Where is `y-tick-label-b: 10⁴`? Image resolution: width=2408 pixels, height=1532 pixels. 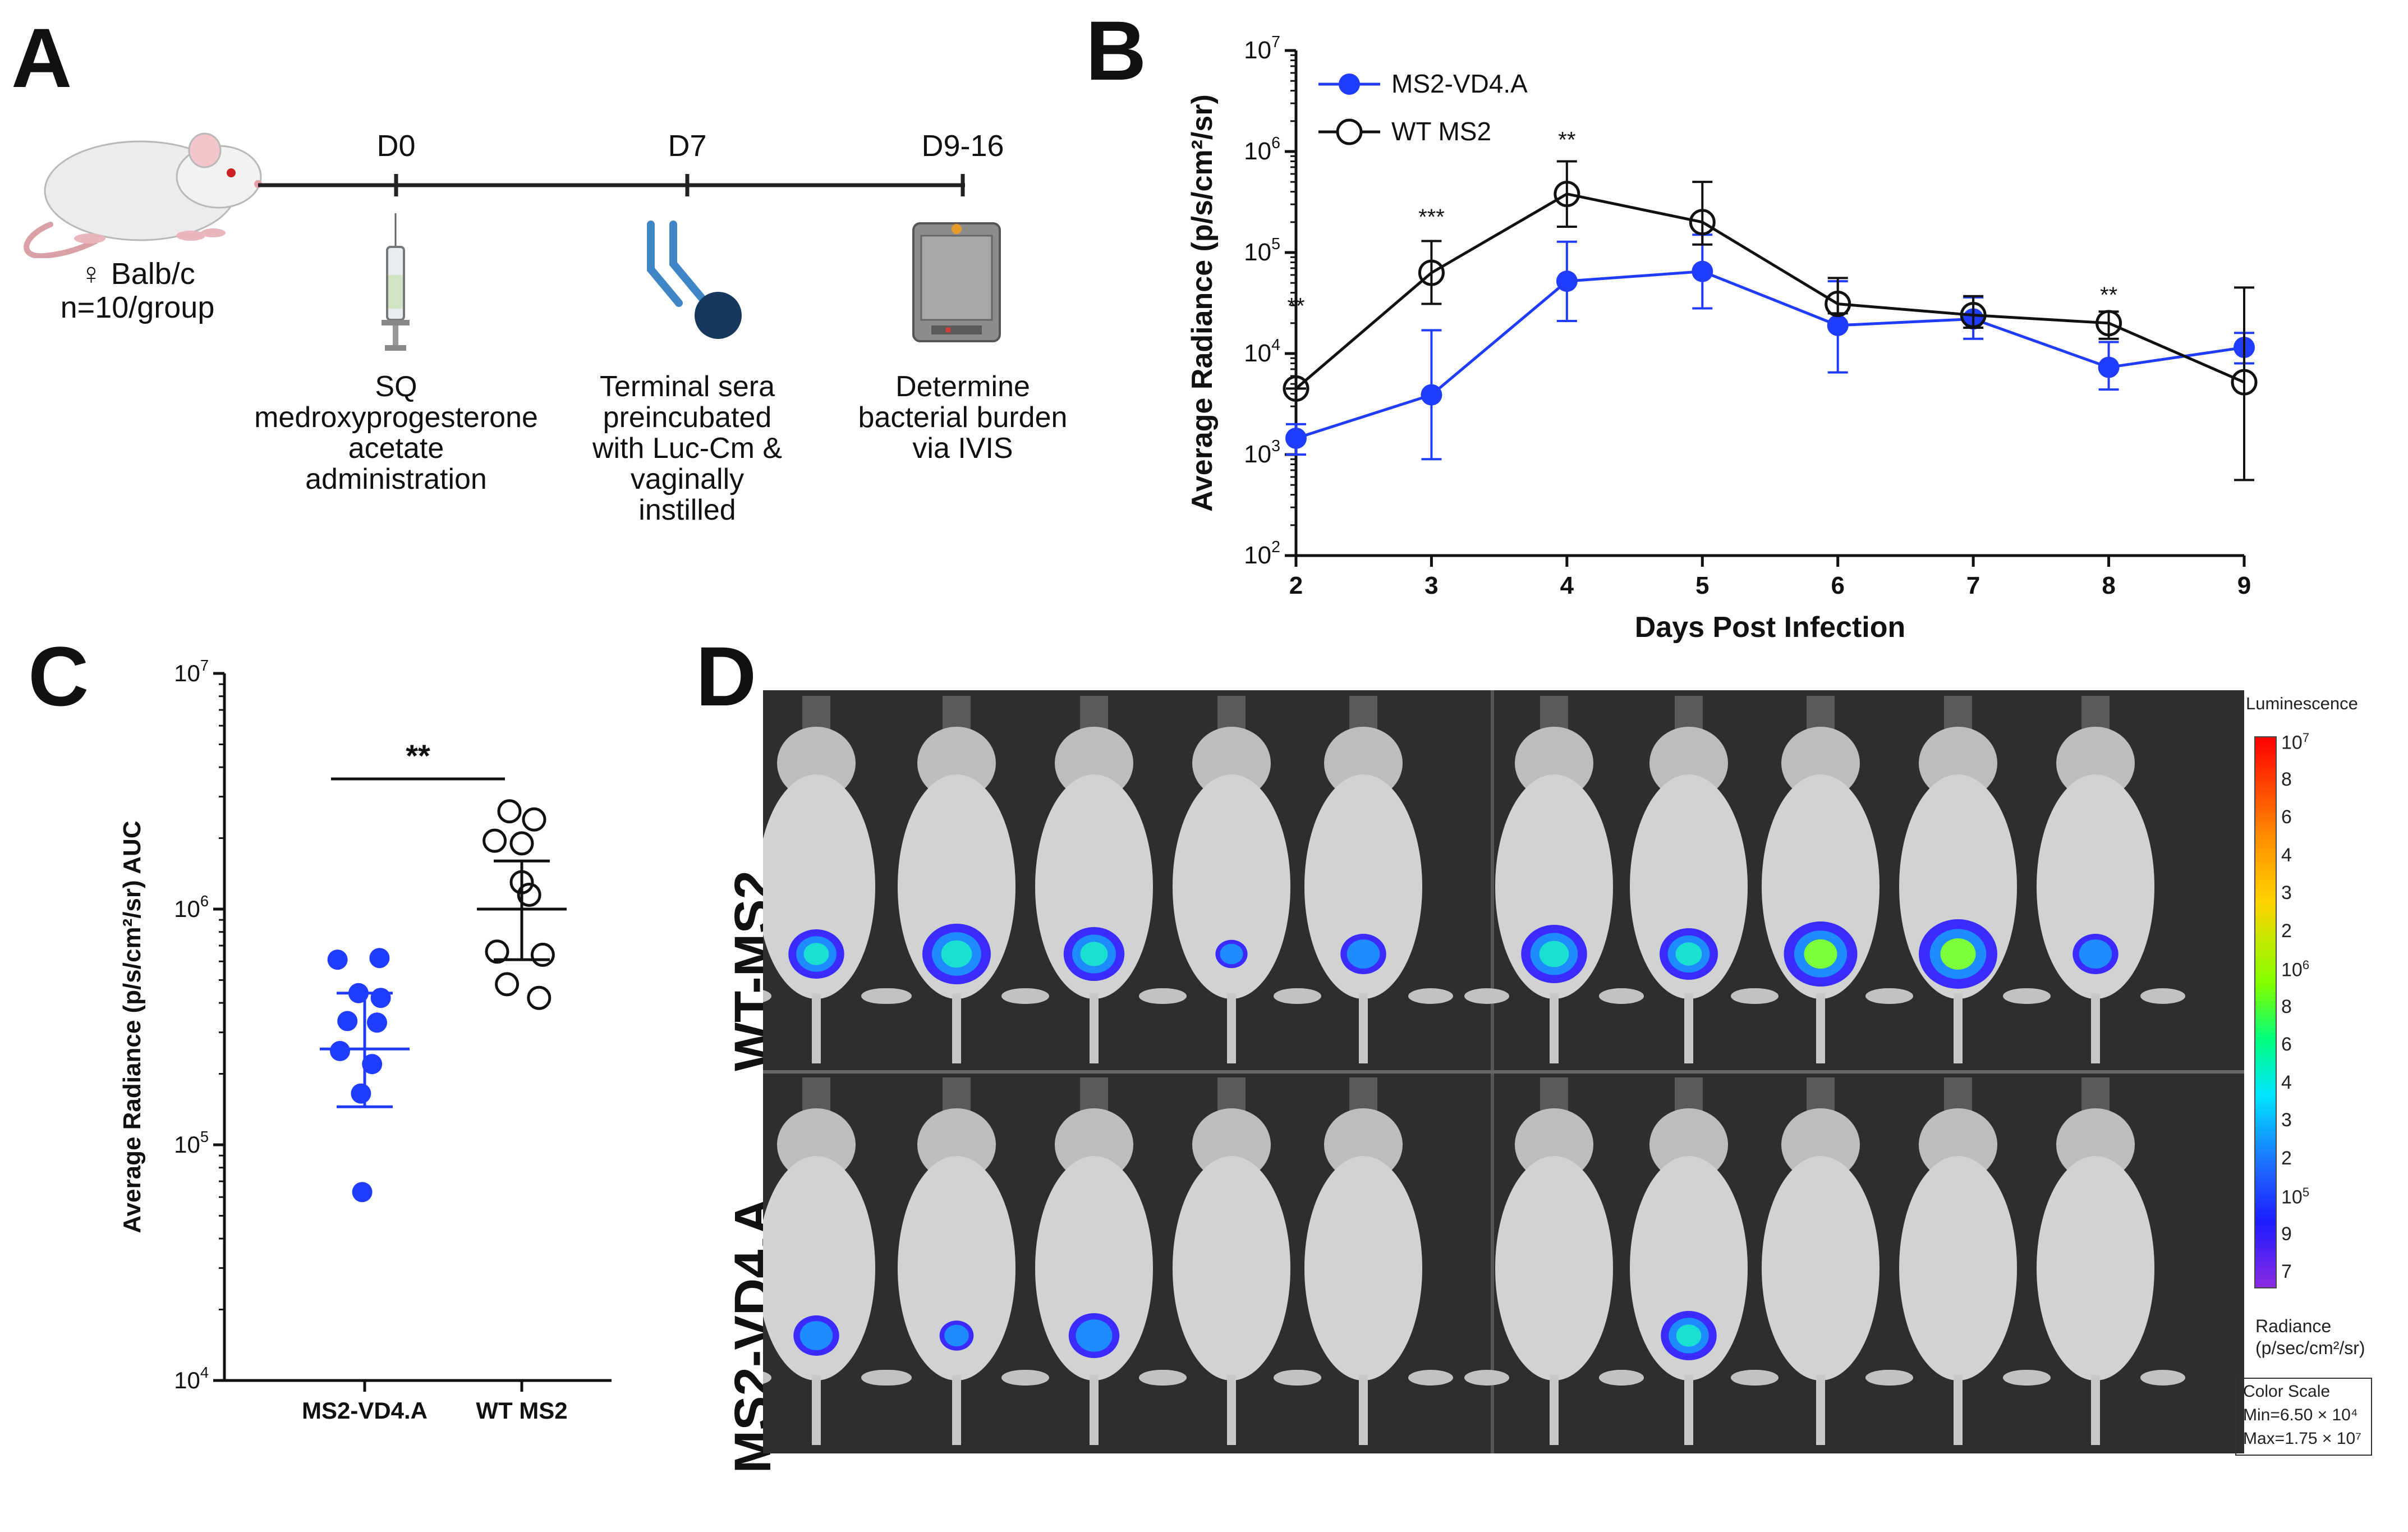
y-tick-label-b: 10⁴ is located at coordinates (1262, 351).